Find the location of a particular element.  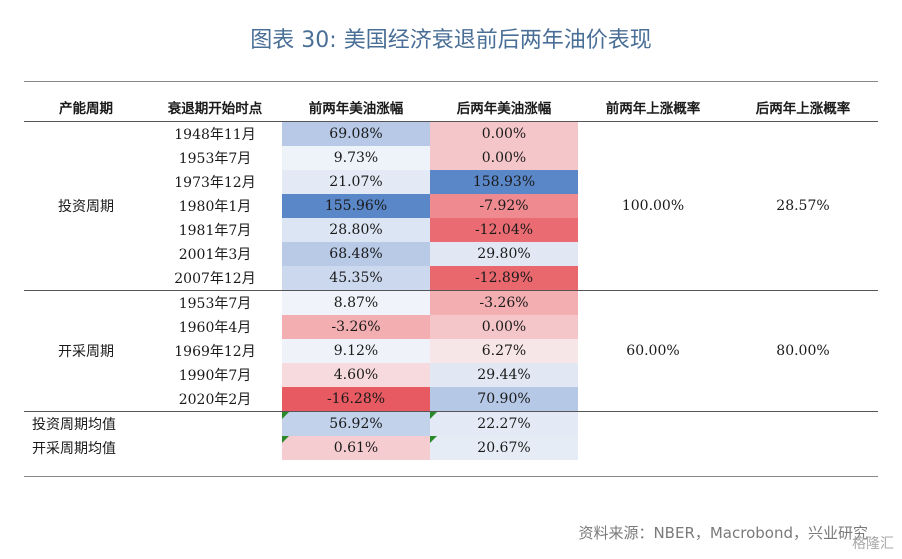

before-change: 68.48% is located at coordinates (356, 254).